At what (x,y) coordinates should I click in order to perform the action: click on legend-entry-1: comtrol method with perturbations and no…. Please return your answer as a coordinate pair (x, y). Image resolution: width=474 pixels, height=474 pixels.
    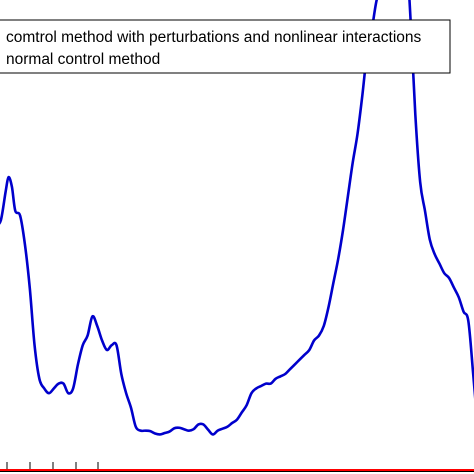
    Looking at the image, I should click on (214, 37).